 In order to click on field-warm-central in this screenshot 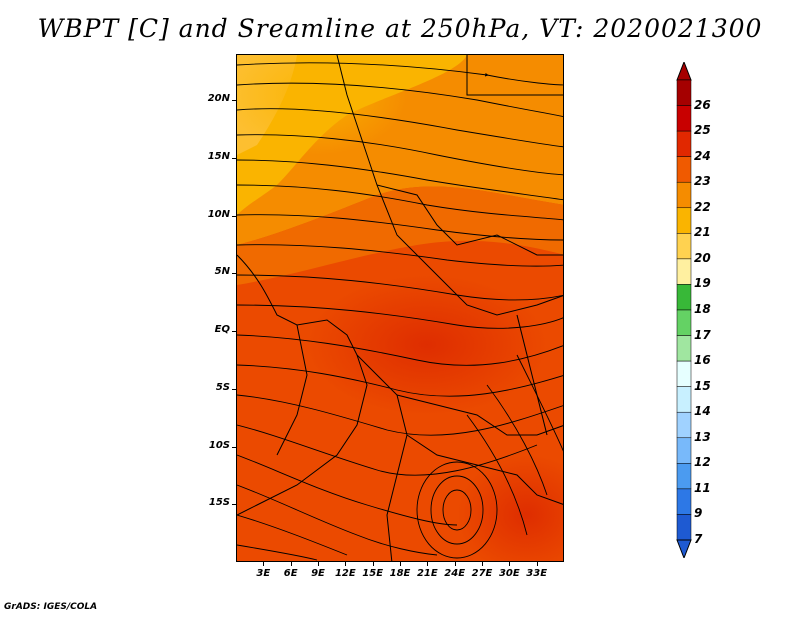, I will do `click(427, 345)`.